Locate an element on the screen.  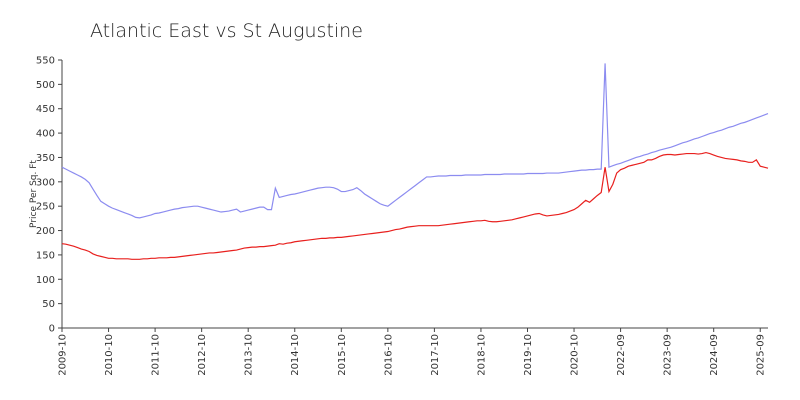
x-tick-label: 2019-10 is located at coordinates (528, 355).